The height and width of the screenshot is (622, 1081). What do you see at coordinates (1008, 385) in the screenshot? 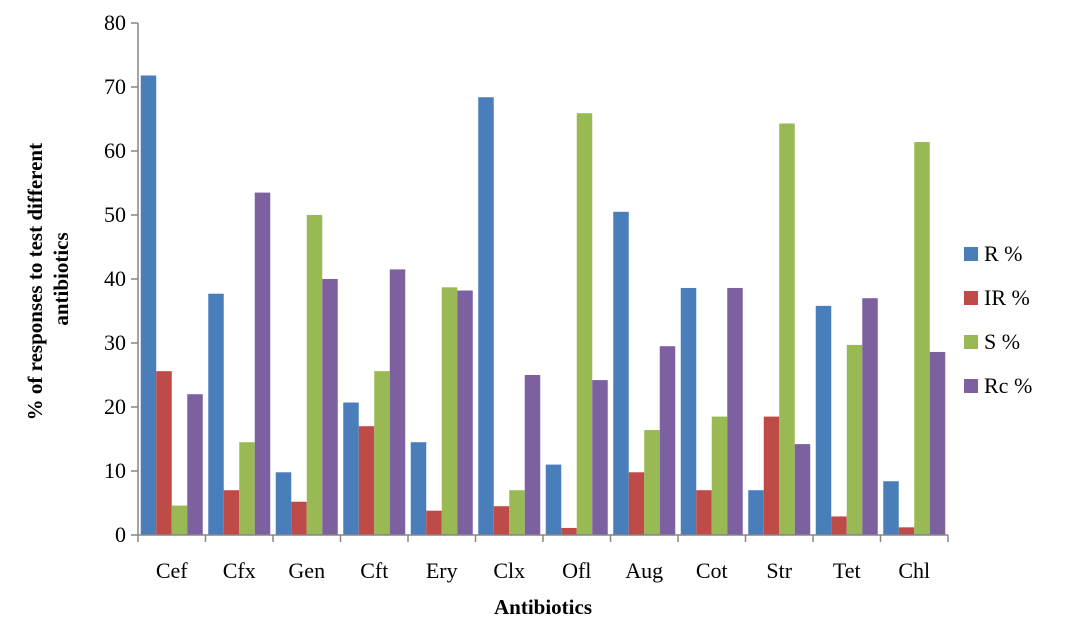
I see `legend-label: Rc %` at bounding box center [1008, 385].